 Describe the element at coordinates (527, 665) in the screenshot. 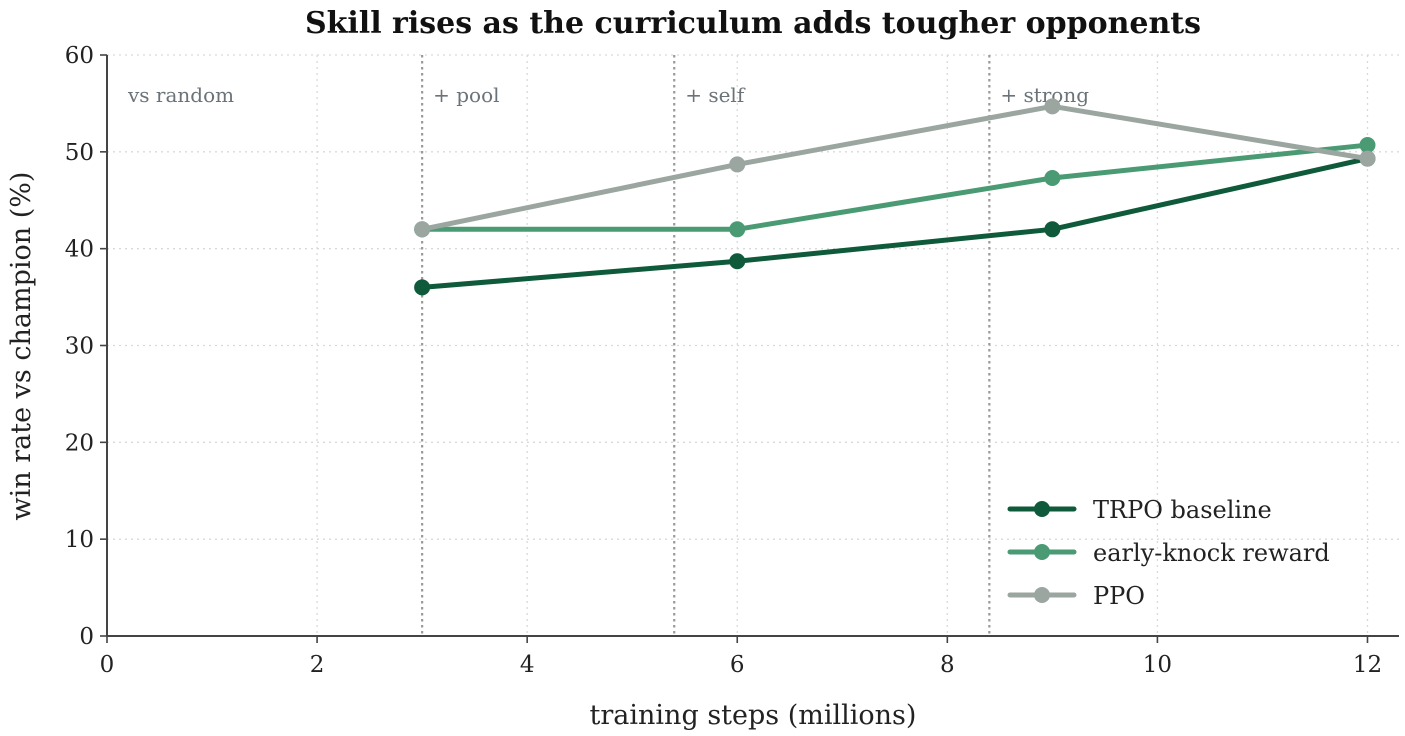

I see `x-tick-label: 4` at that location.